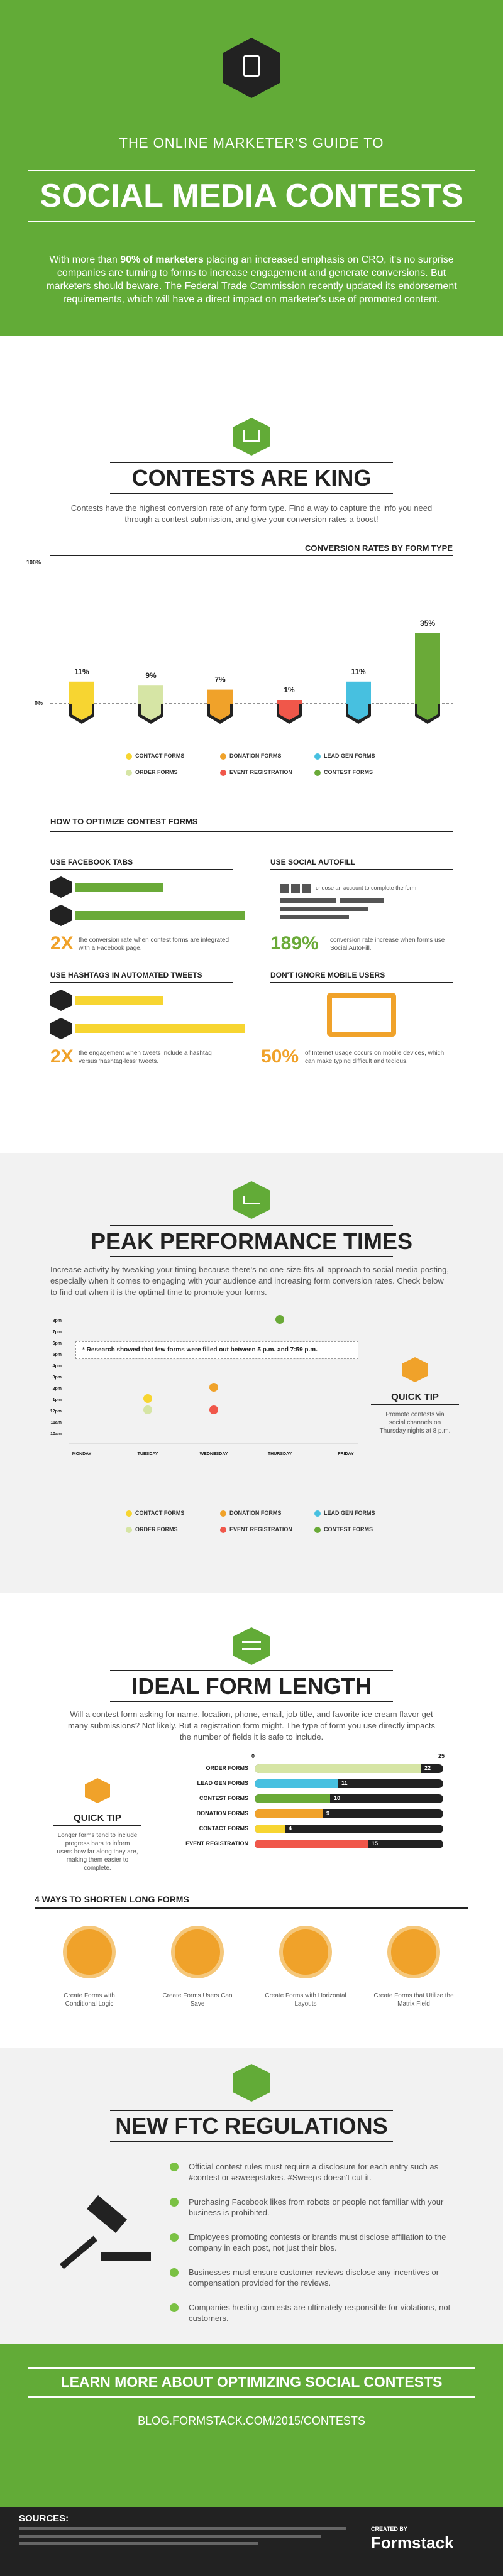 The image size is (503, 2576). Describe the element at coordinates (427, 623) in the screenshot. I see `data-label: 35%` at that location.